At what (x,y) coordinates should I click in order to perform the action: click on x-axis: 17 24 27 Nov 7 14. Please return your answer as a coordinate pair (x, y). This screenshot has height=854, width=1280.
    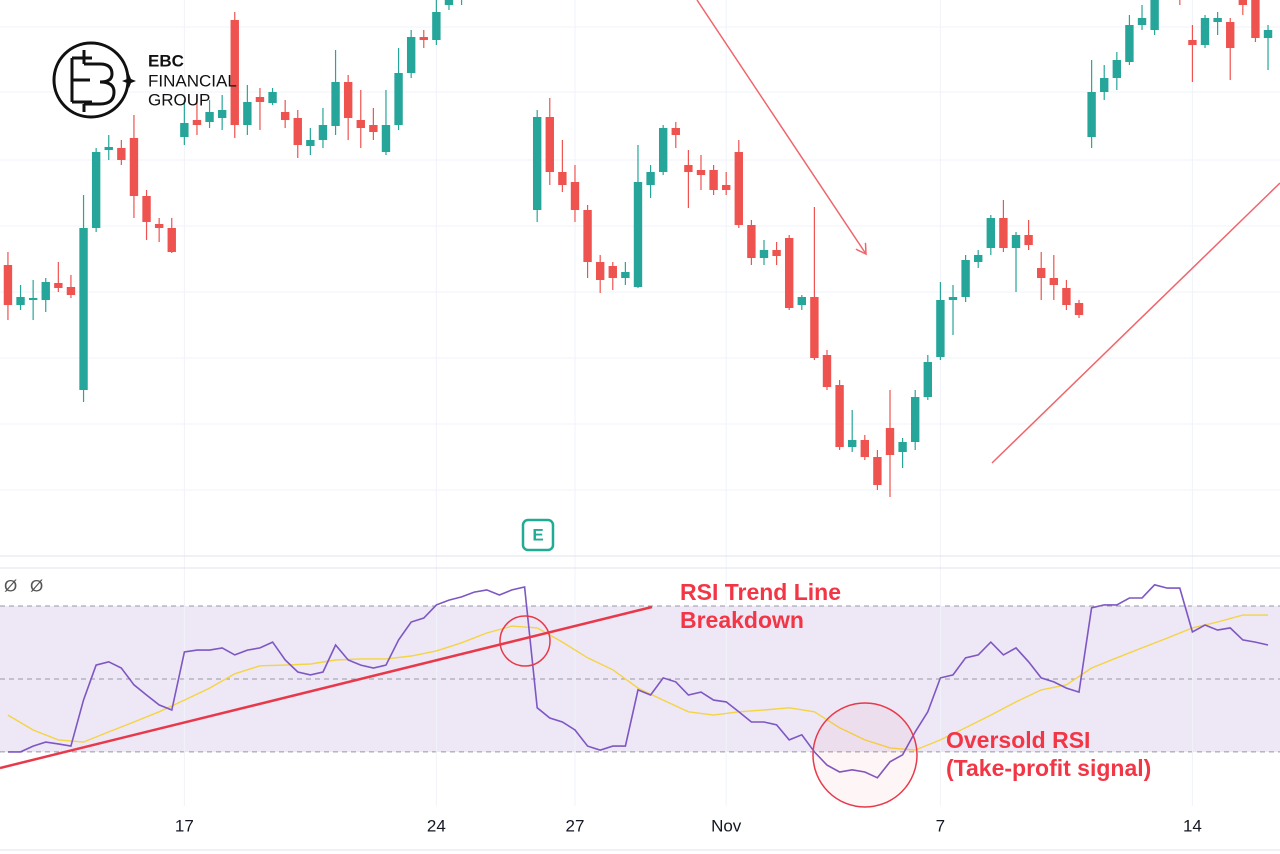
    Looking at the image, I should click on (688, 825).